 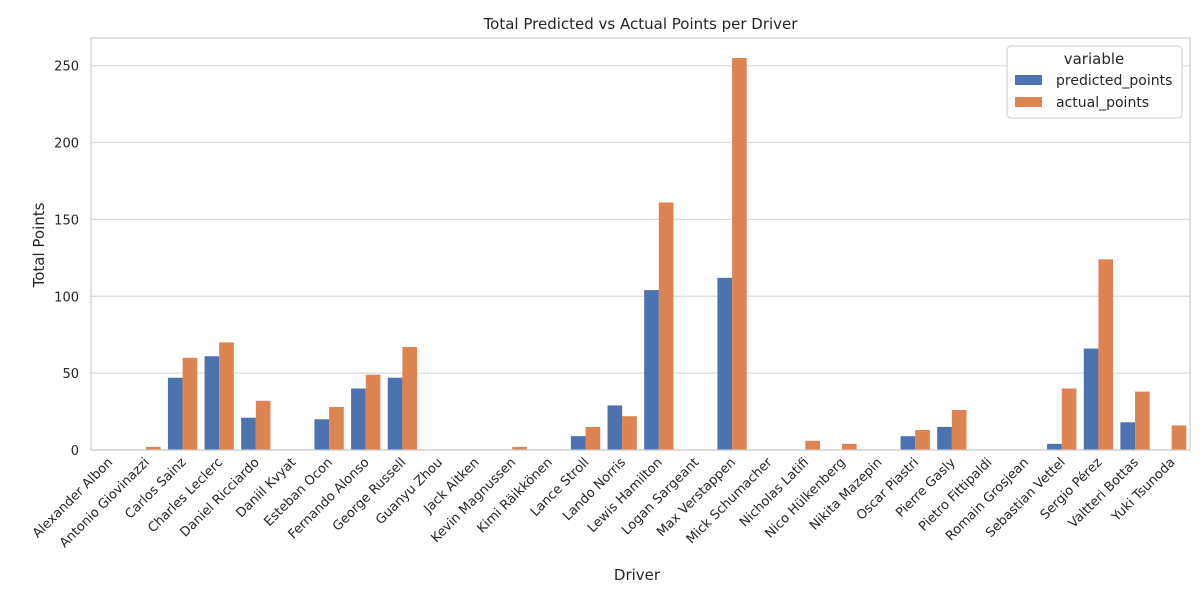 I want to click on x-tick-label: Yuki Tsunoda, so click(x=1143, y=490).